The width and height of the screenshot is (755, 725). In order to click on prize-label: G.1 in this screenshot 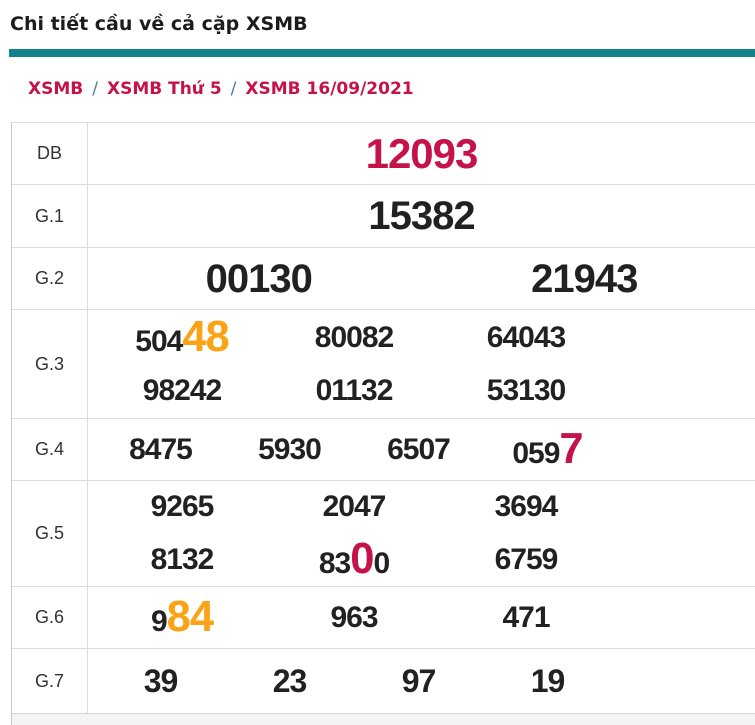, I will do `click(50, 216)`.